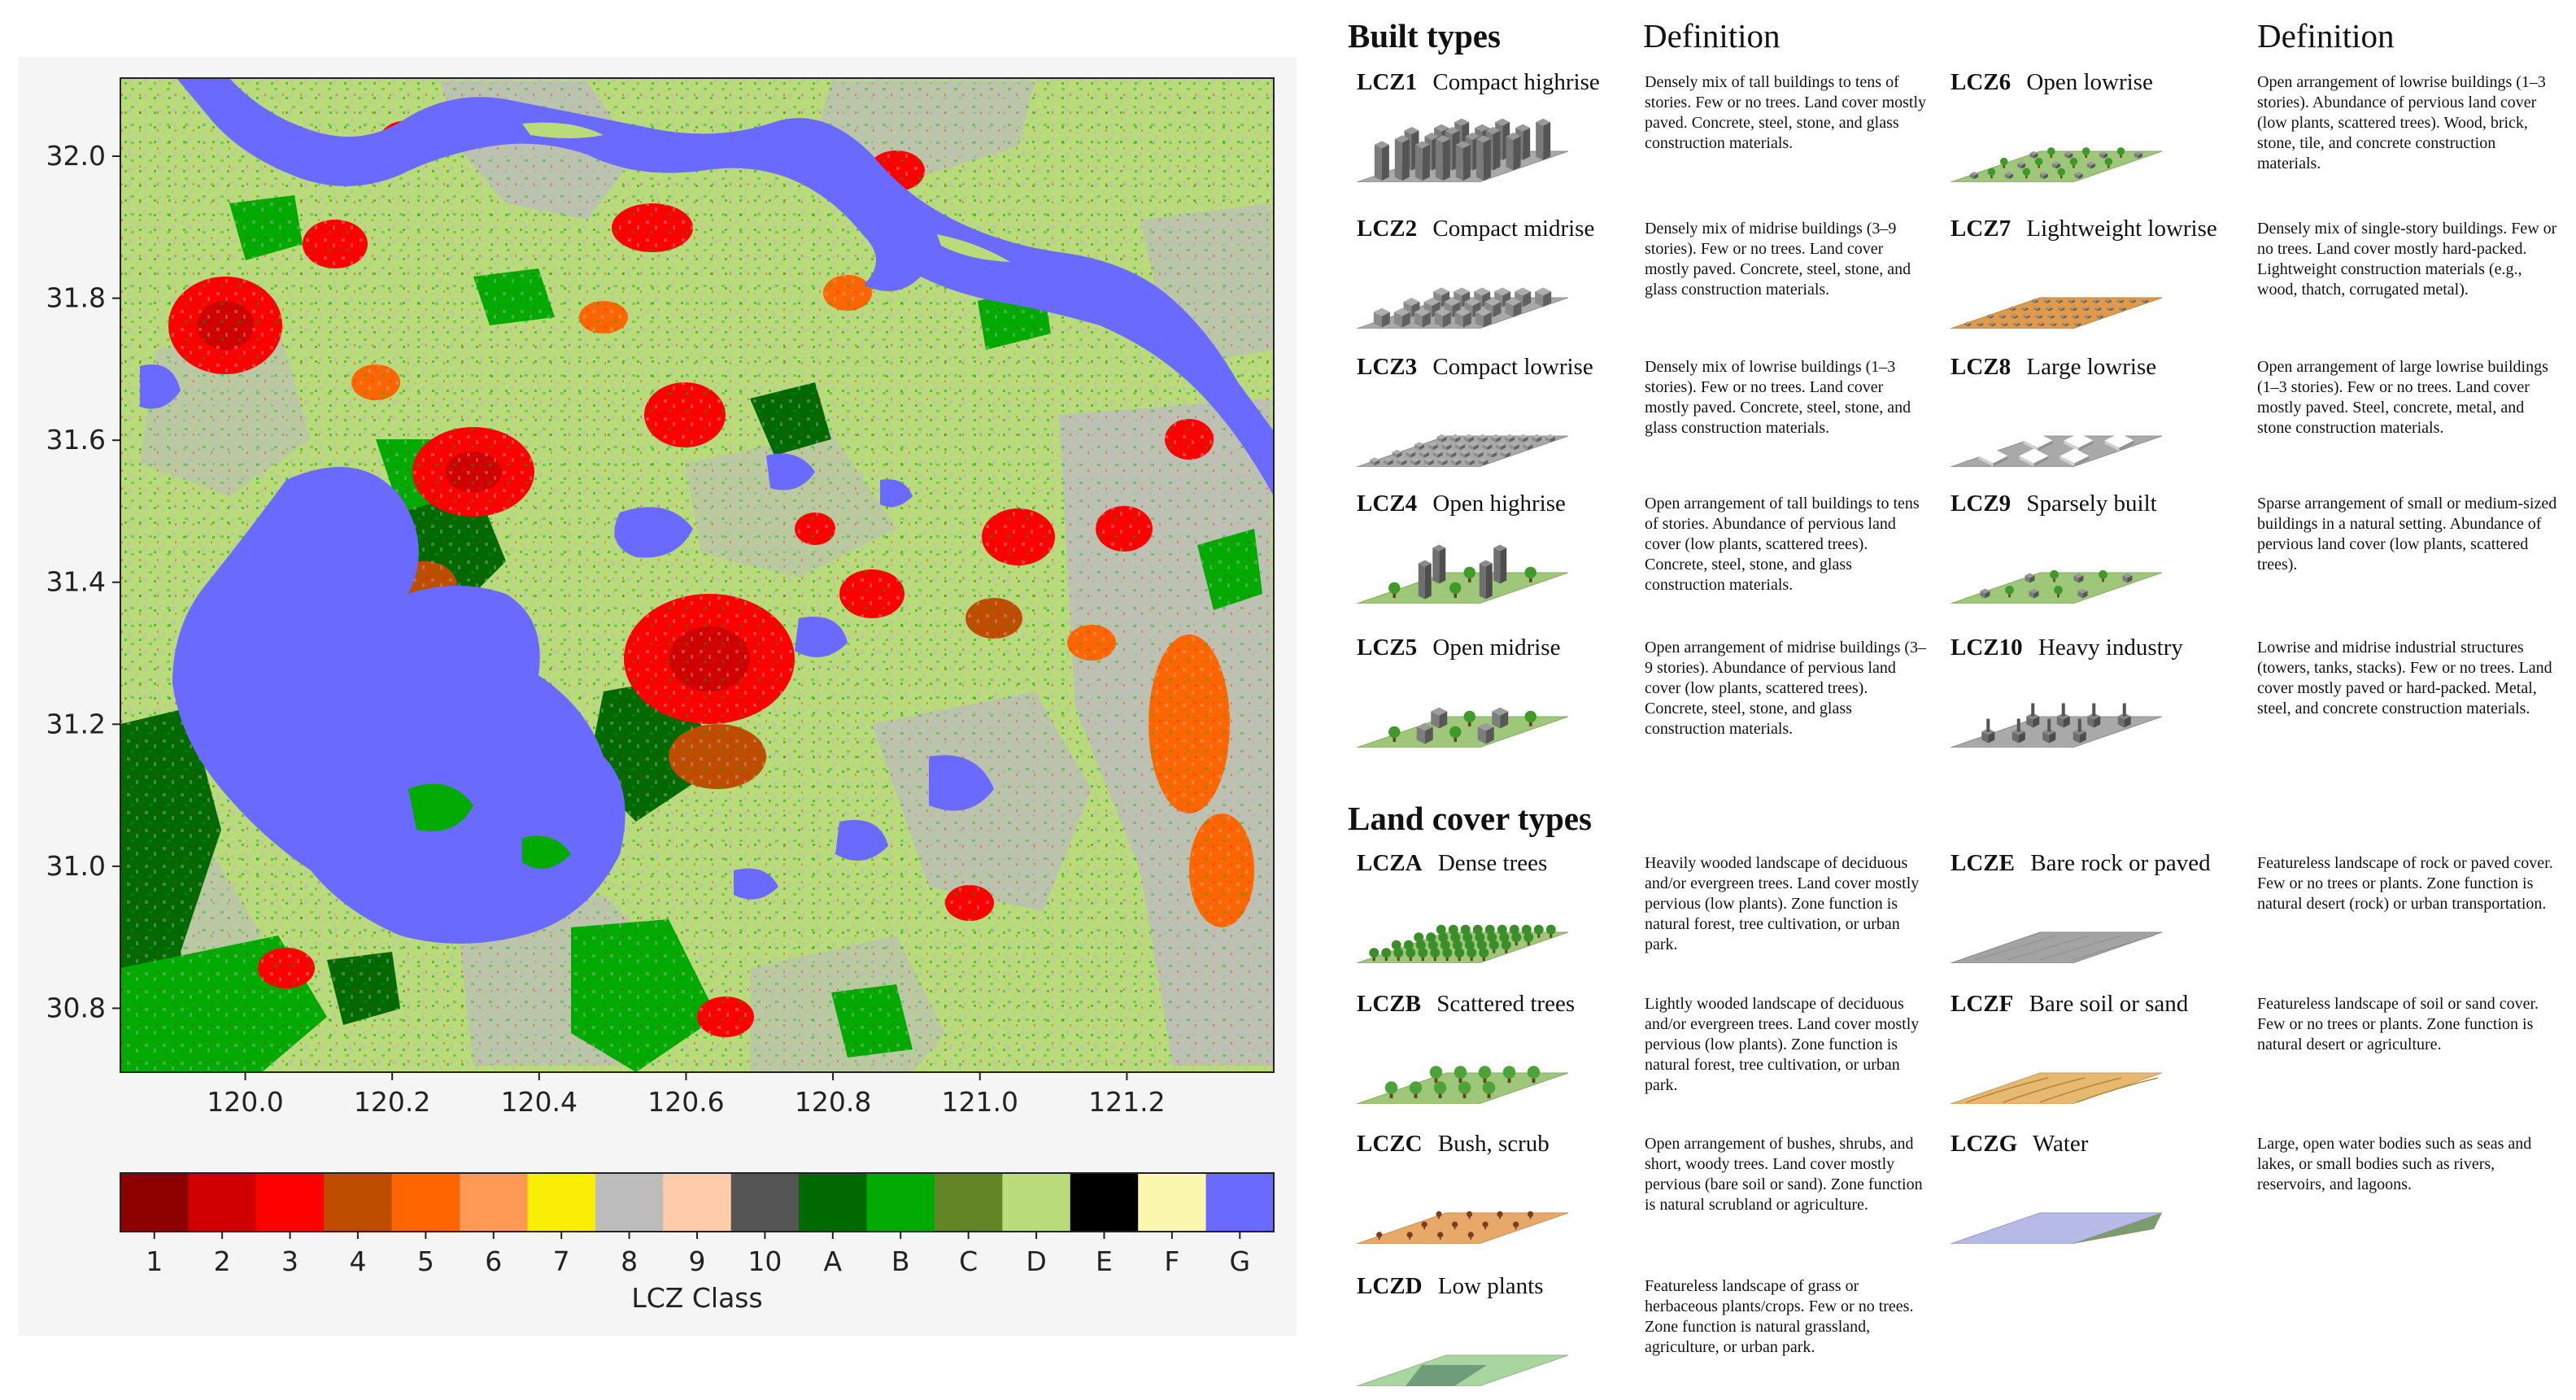 This screenshot has height=1400, width=2576. Describe the element at coordinates (76, 1007) in the screenshot. I see `y-tick-label: 30.8` at that location.